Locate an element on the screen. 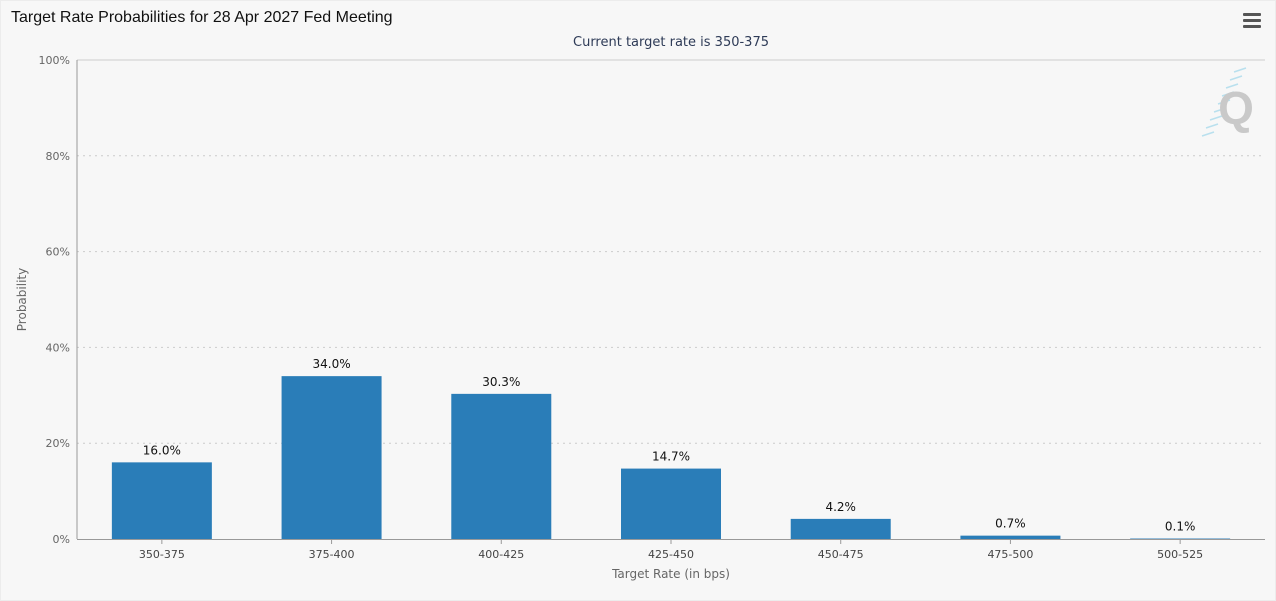  y-tick-labels: 0% 20% 40% 60% 80% 100% is located at coordinates (54, 300).